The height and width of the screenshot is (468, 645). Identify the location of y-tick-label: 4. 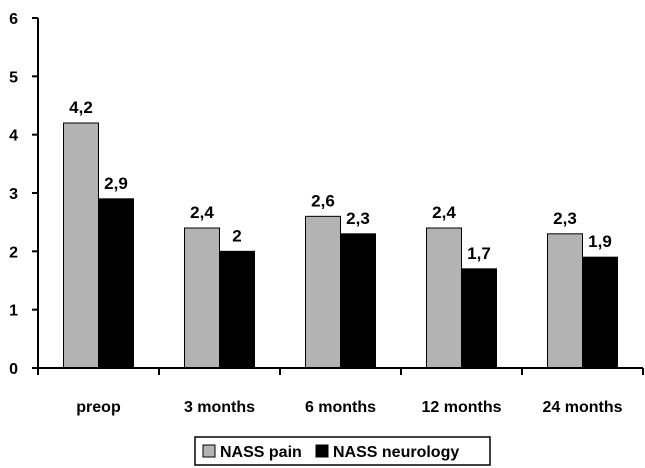
(13, 136).